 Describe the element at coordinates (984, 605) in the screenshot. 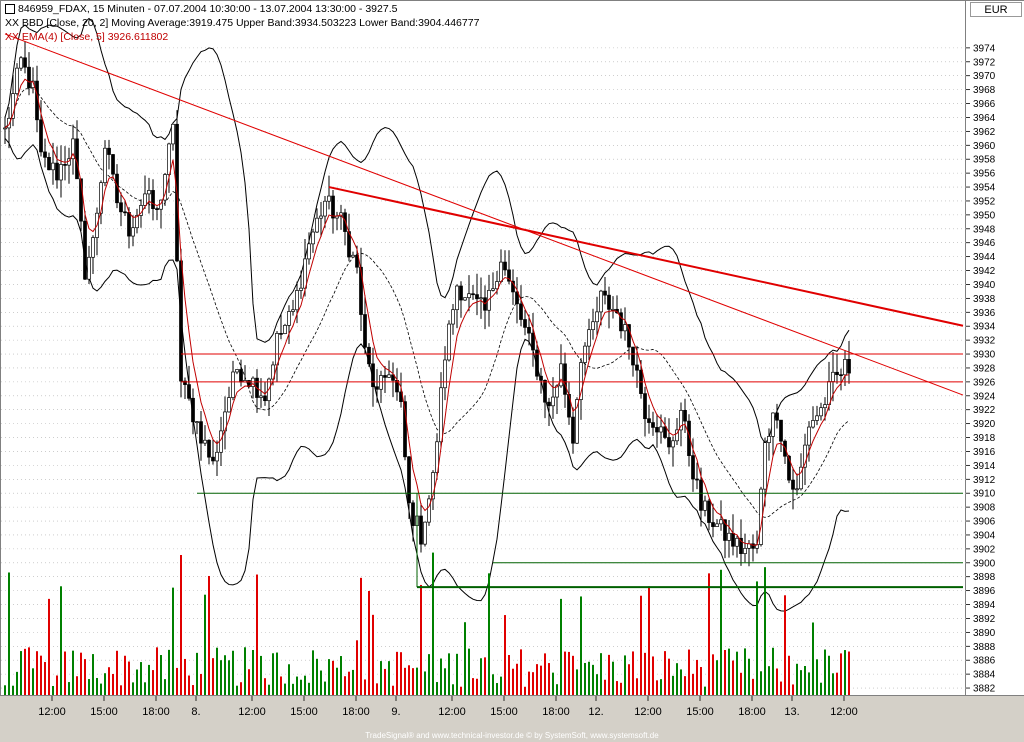

I see `y-tick-label: 3894` at that location.